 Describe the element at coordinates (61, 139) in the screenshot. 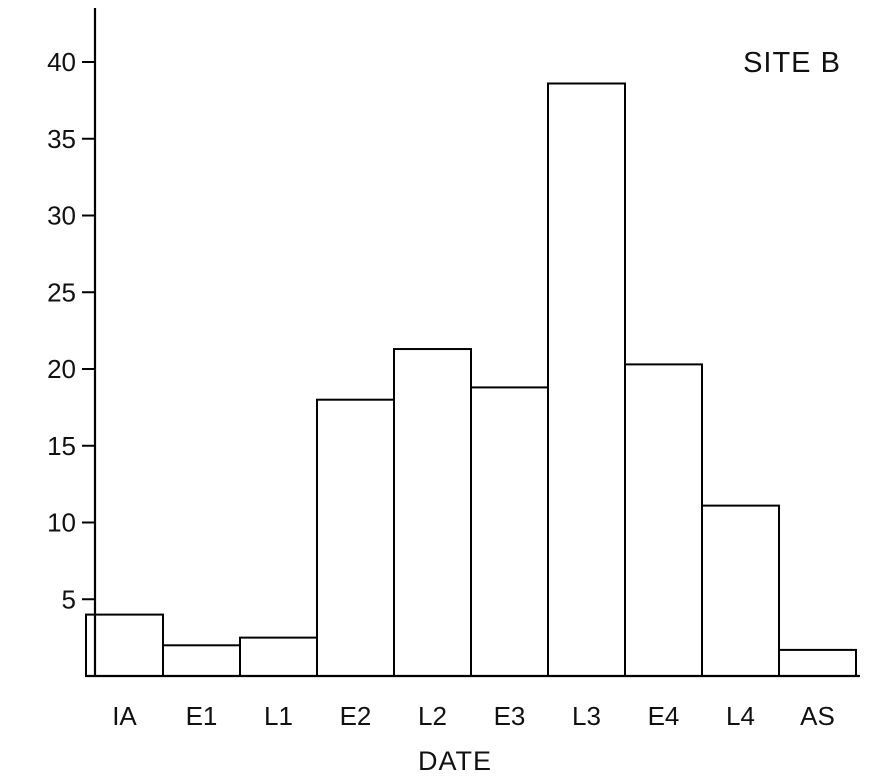

I see `y-tick-label: 35` at that location.